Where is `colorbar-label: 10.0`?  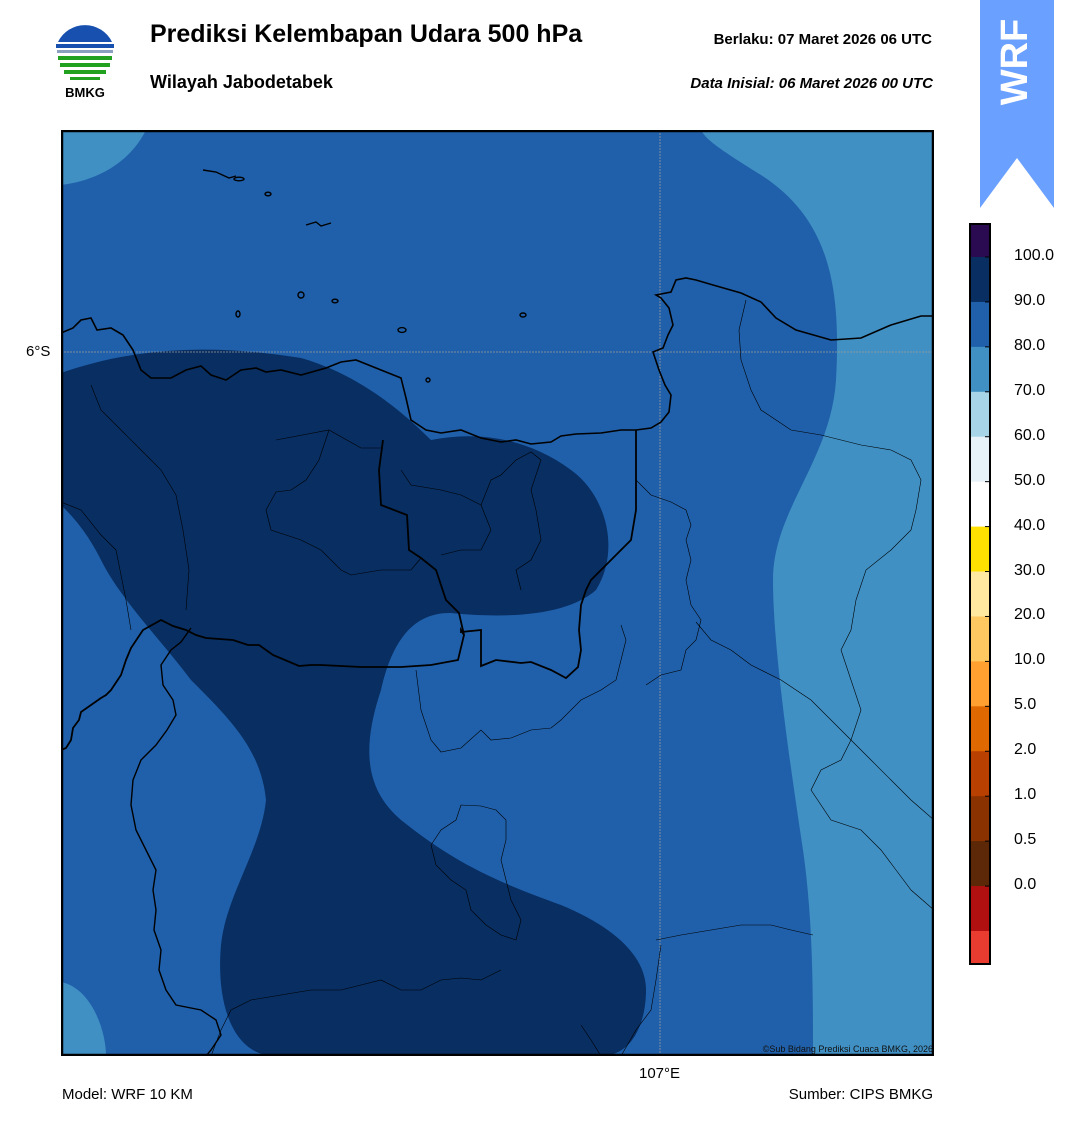
colorbar-label: 10.0 is located at coordinates (1030, 660).